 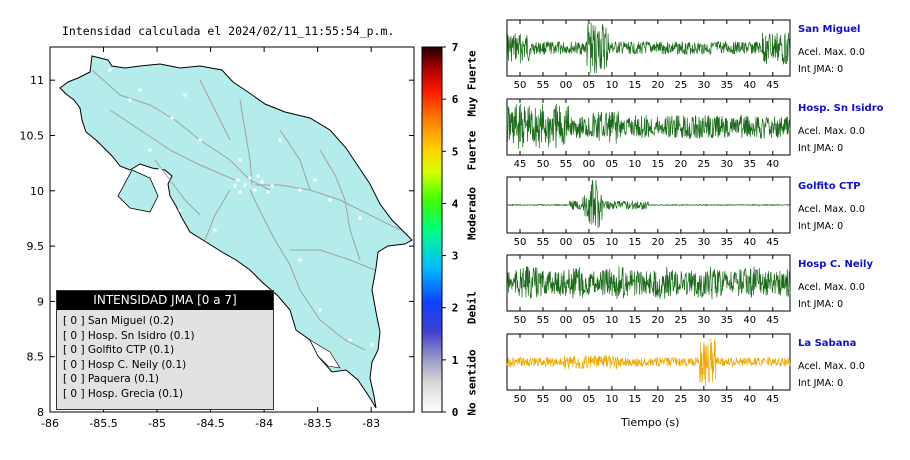 What do you see at coordinates (36, 246) in the screenshot?
I see `map-ytick-label: 9.5` at bounding box center [36, 246].